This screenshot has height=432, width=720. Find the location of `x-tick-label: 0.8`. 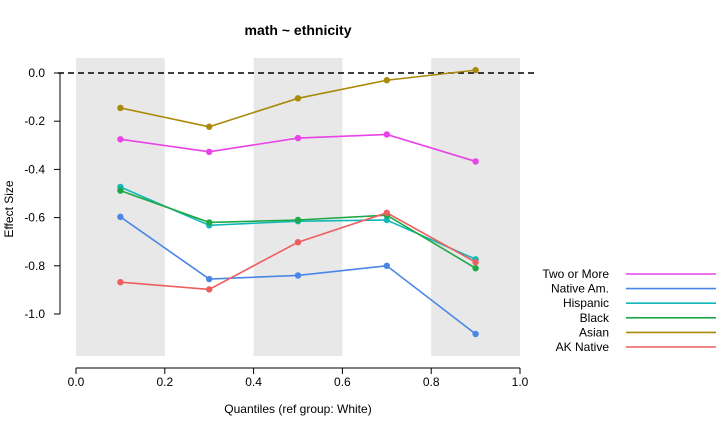

x-tick-label: 0.8 is located at coordinates (431, 382).